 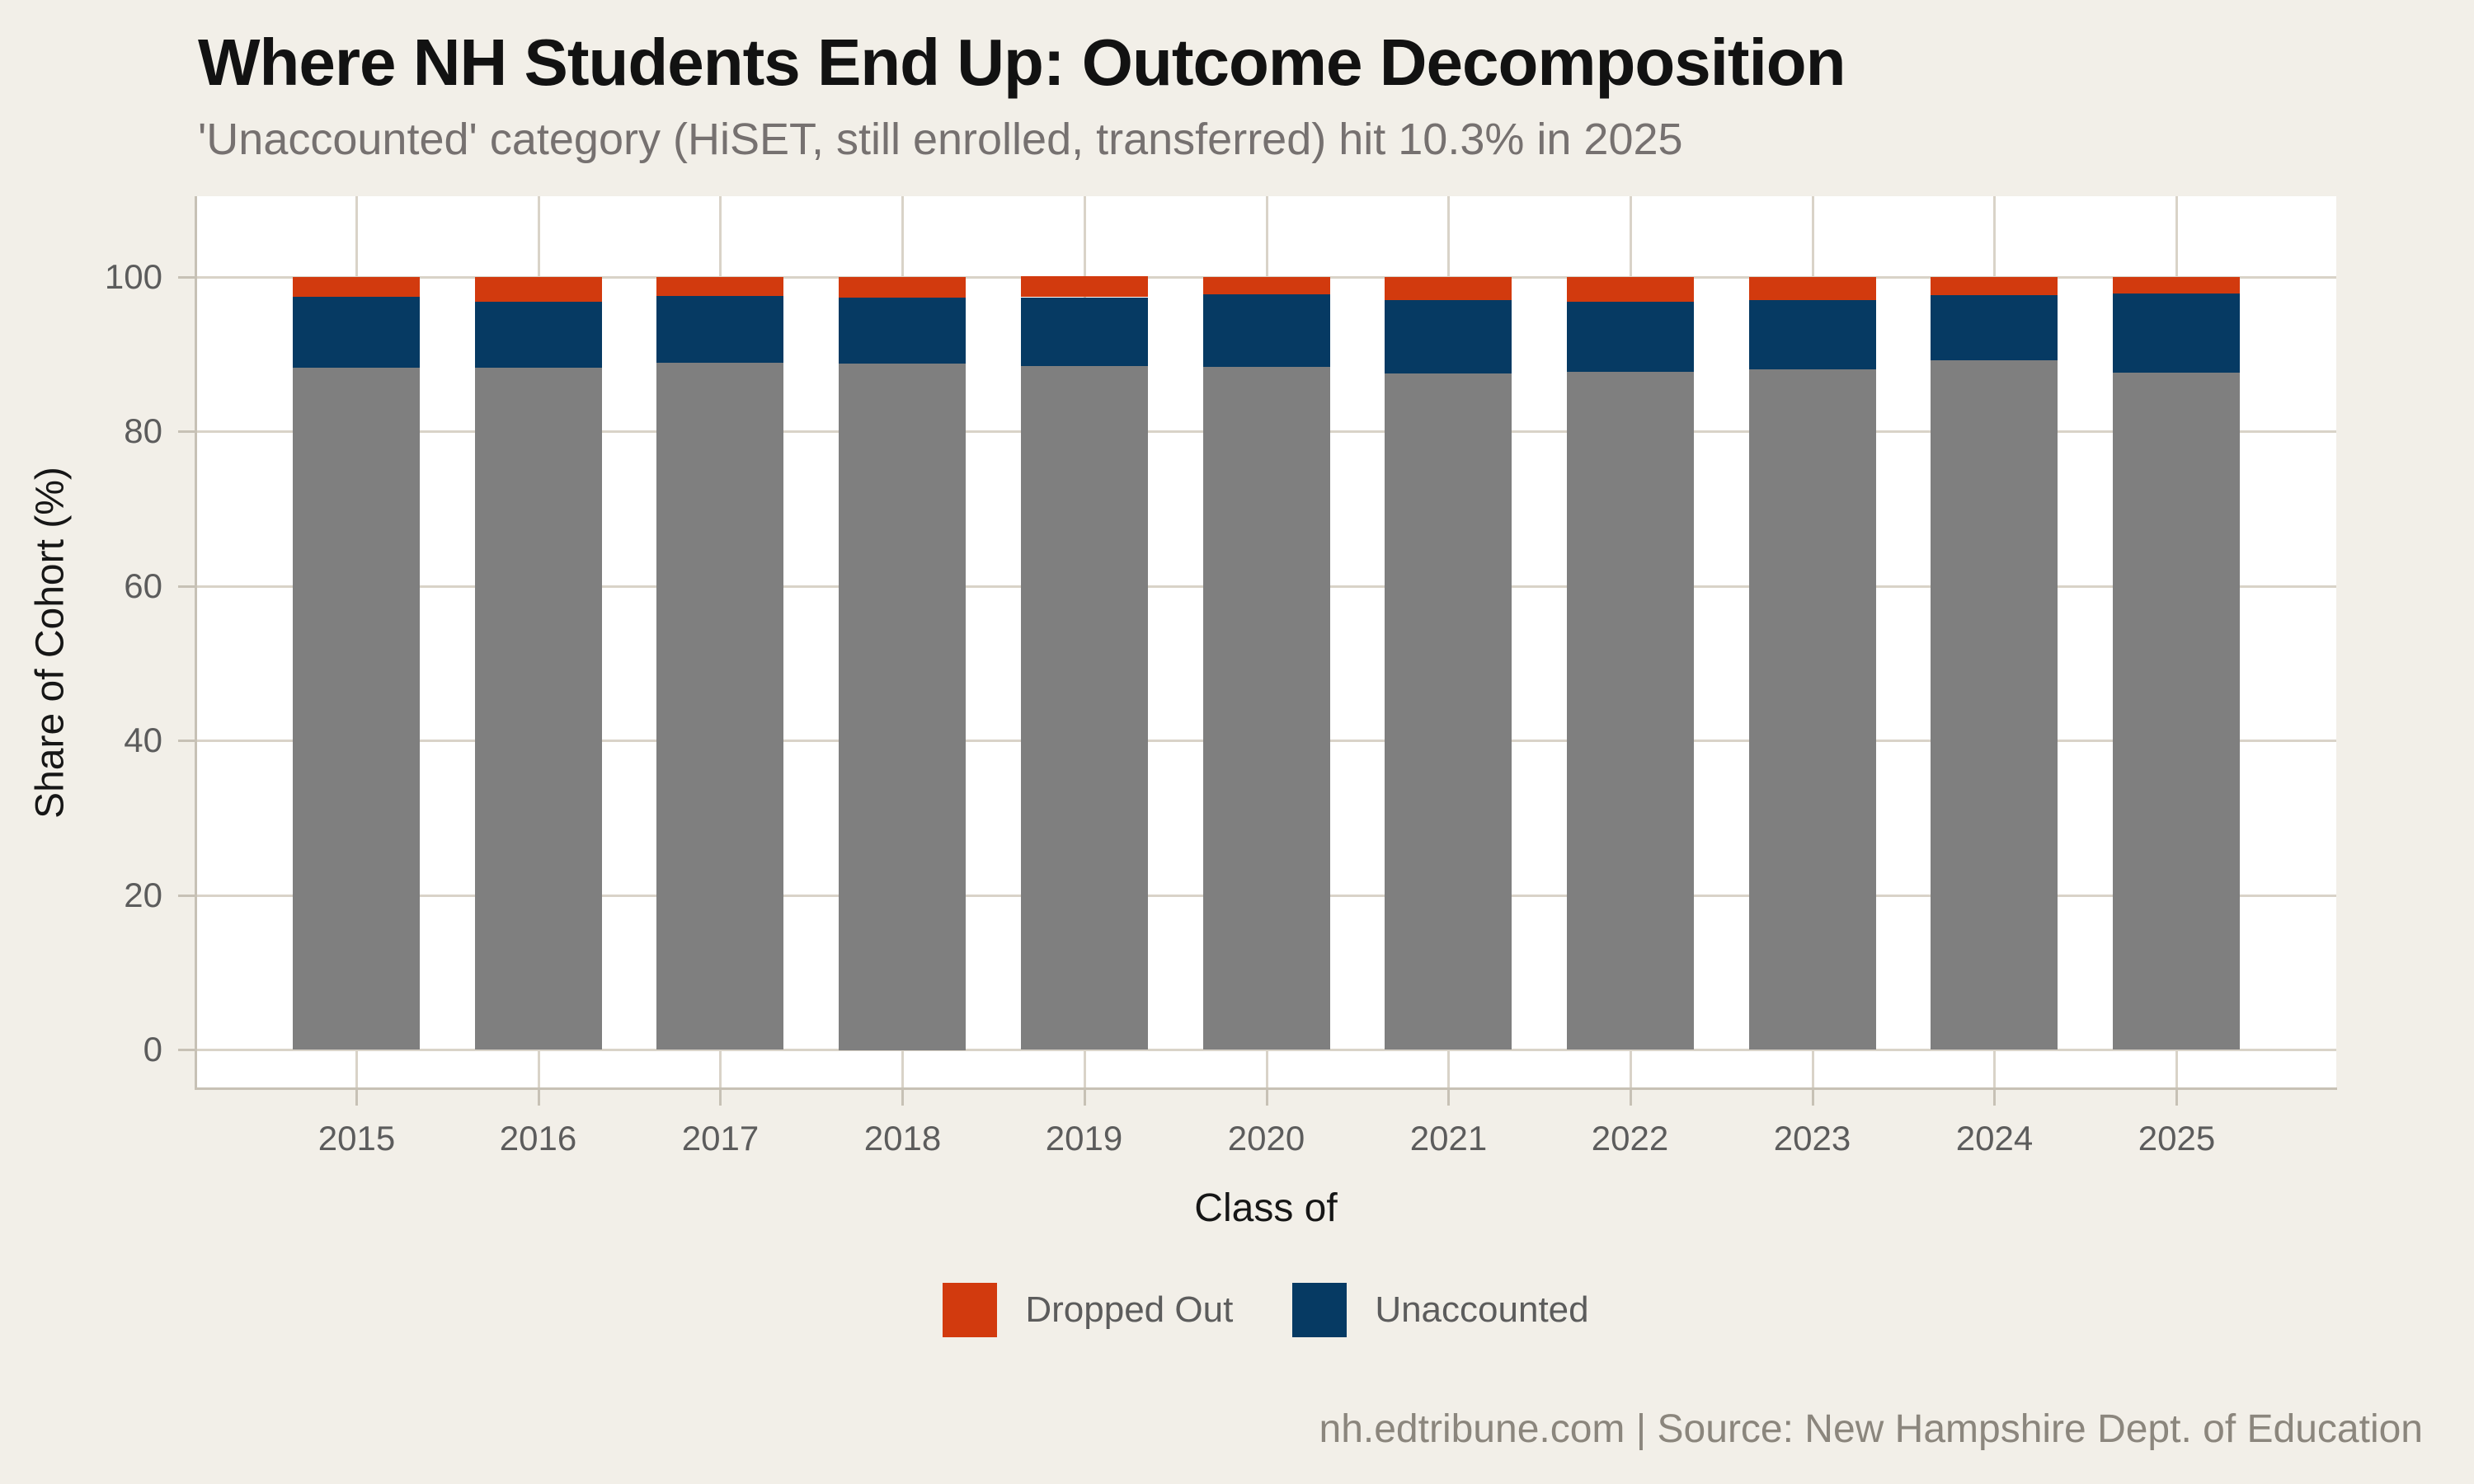 I want to click on bar-2023-segment-gray, so click(x=1812, y=709).